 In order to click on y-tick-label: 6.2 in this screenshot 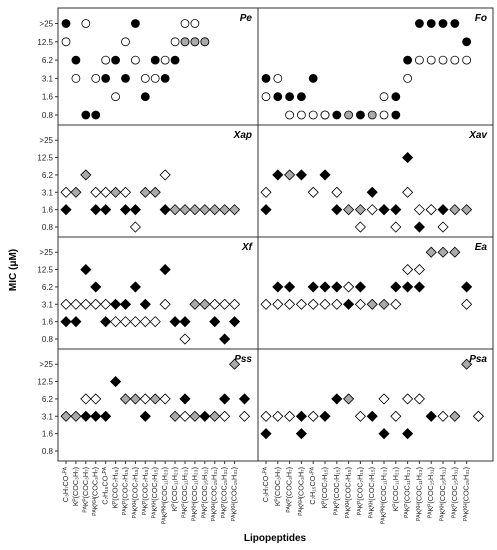, I will do `click(48, 287)`.